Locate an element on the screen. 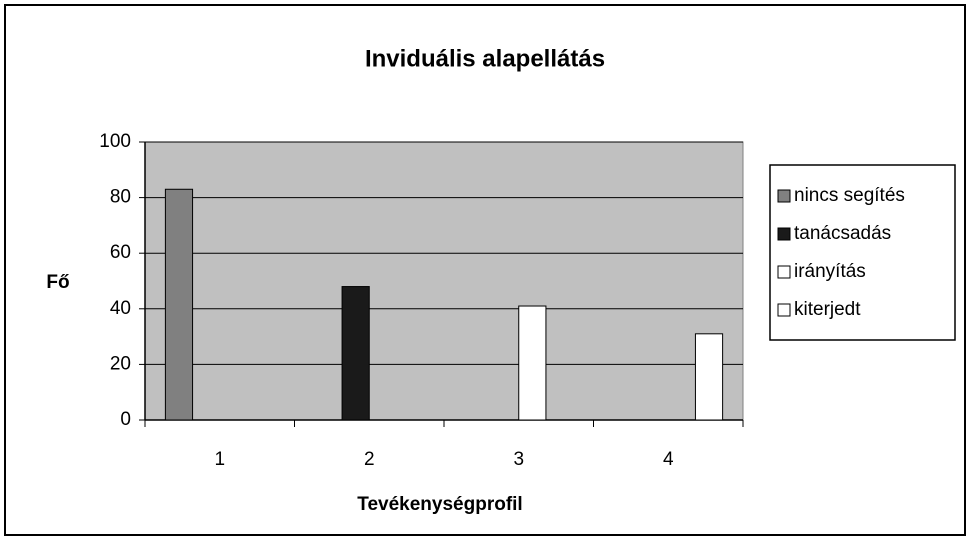 Image resolution: width=971 pixels, height=540 pixels. legend-box is located at coordinates (862, 252).